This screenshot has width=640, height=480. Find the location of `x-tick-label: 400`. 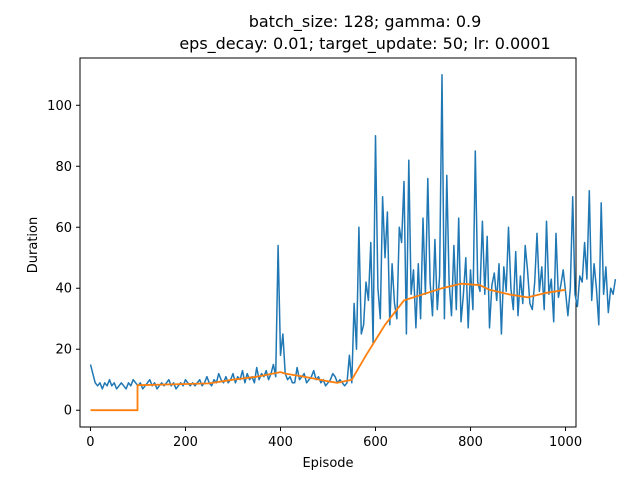

x-tick-label: 400 is located at coordinates (280, 442).